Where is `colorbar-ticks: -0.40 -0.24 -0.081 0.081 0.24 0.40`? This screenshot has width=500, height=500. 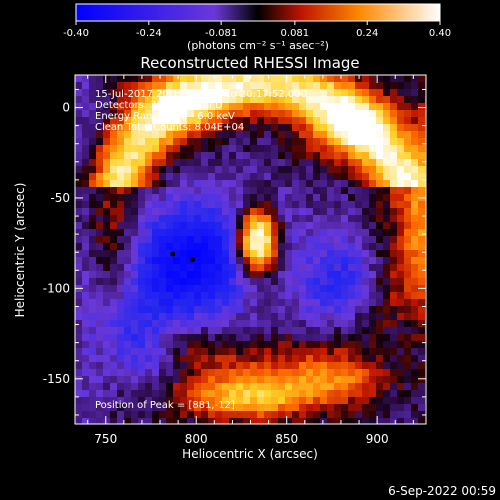
colorbar-ticks: -0.40 -0.24 -0.081 0.081 0.24 0.40 is located at coordinates (257, 30).